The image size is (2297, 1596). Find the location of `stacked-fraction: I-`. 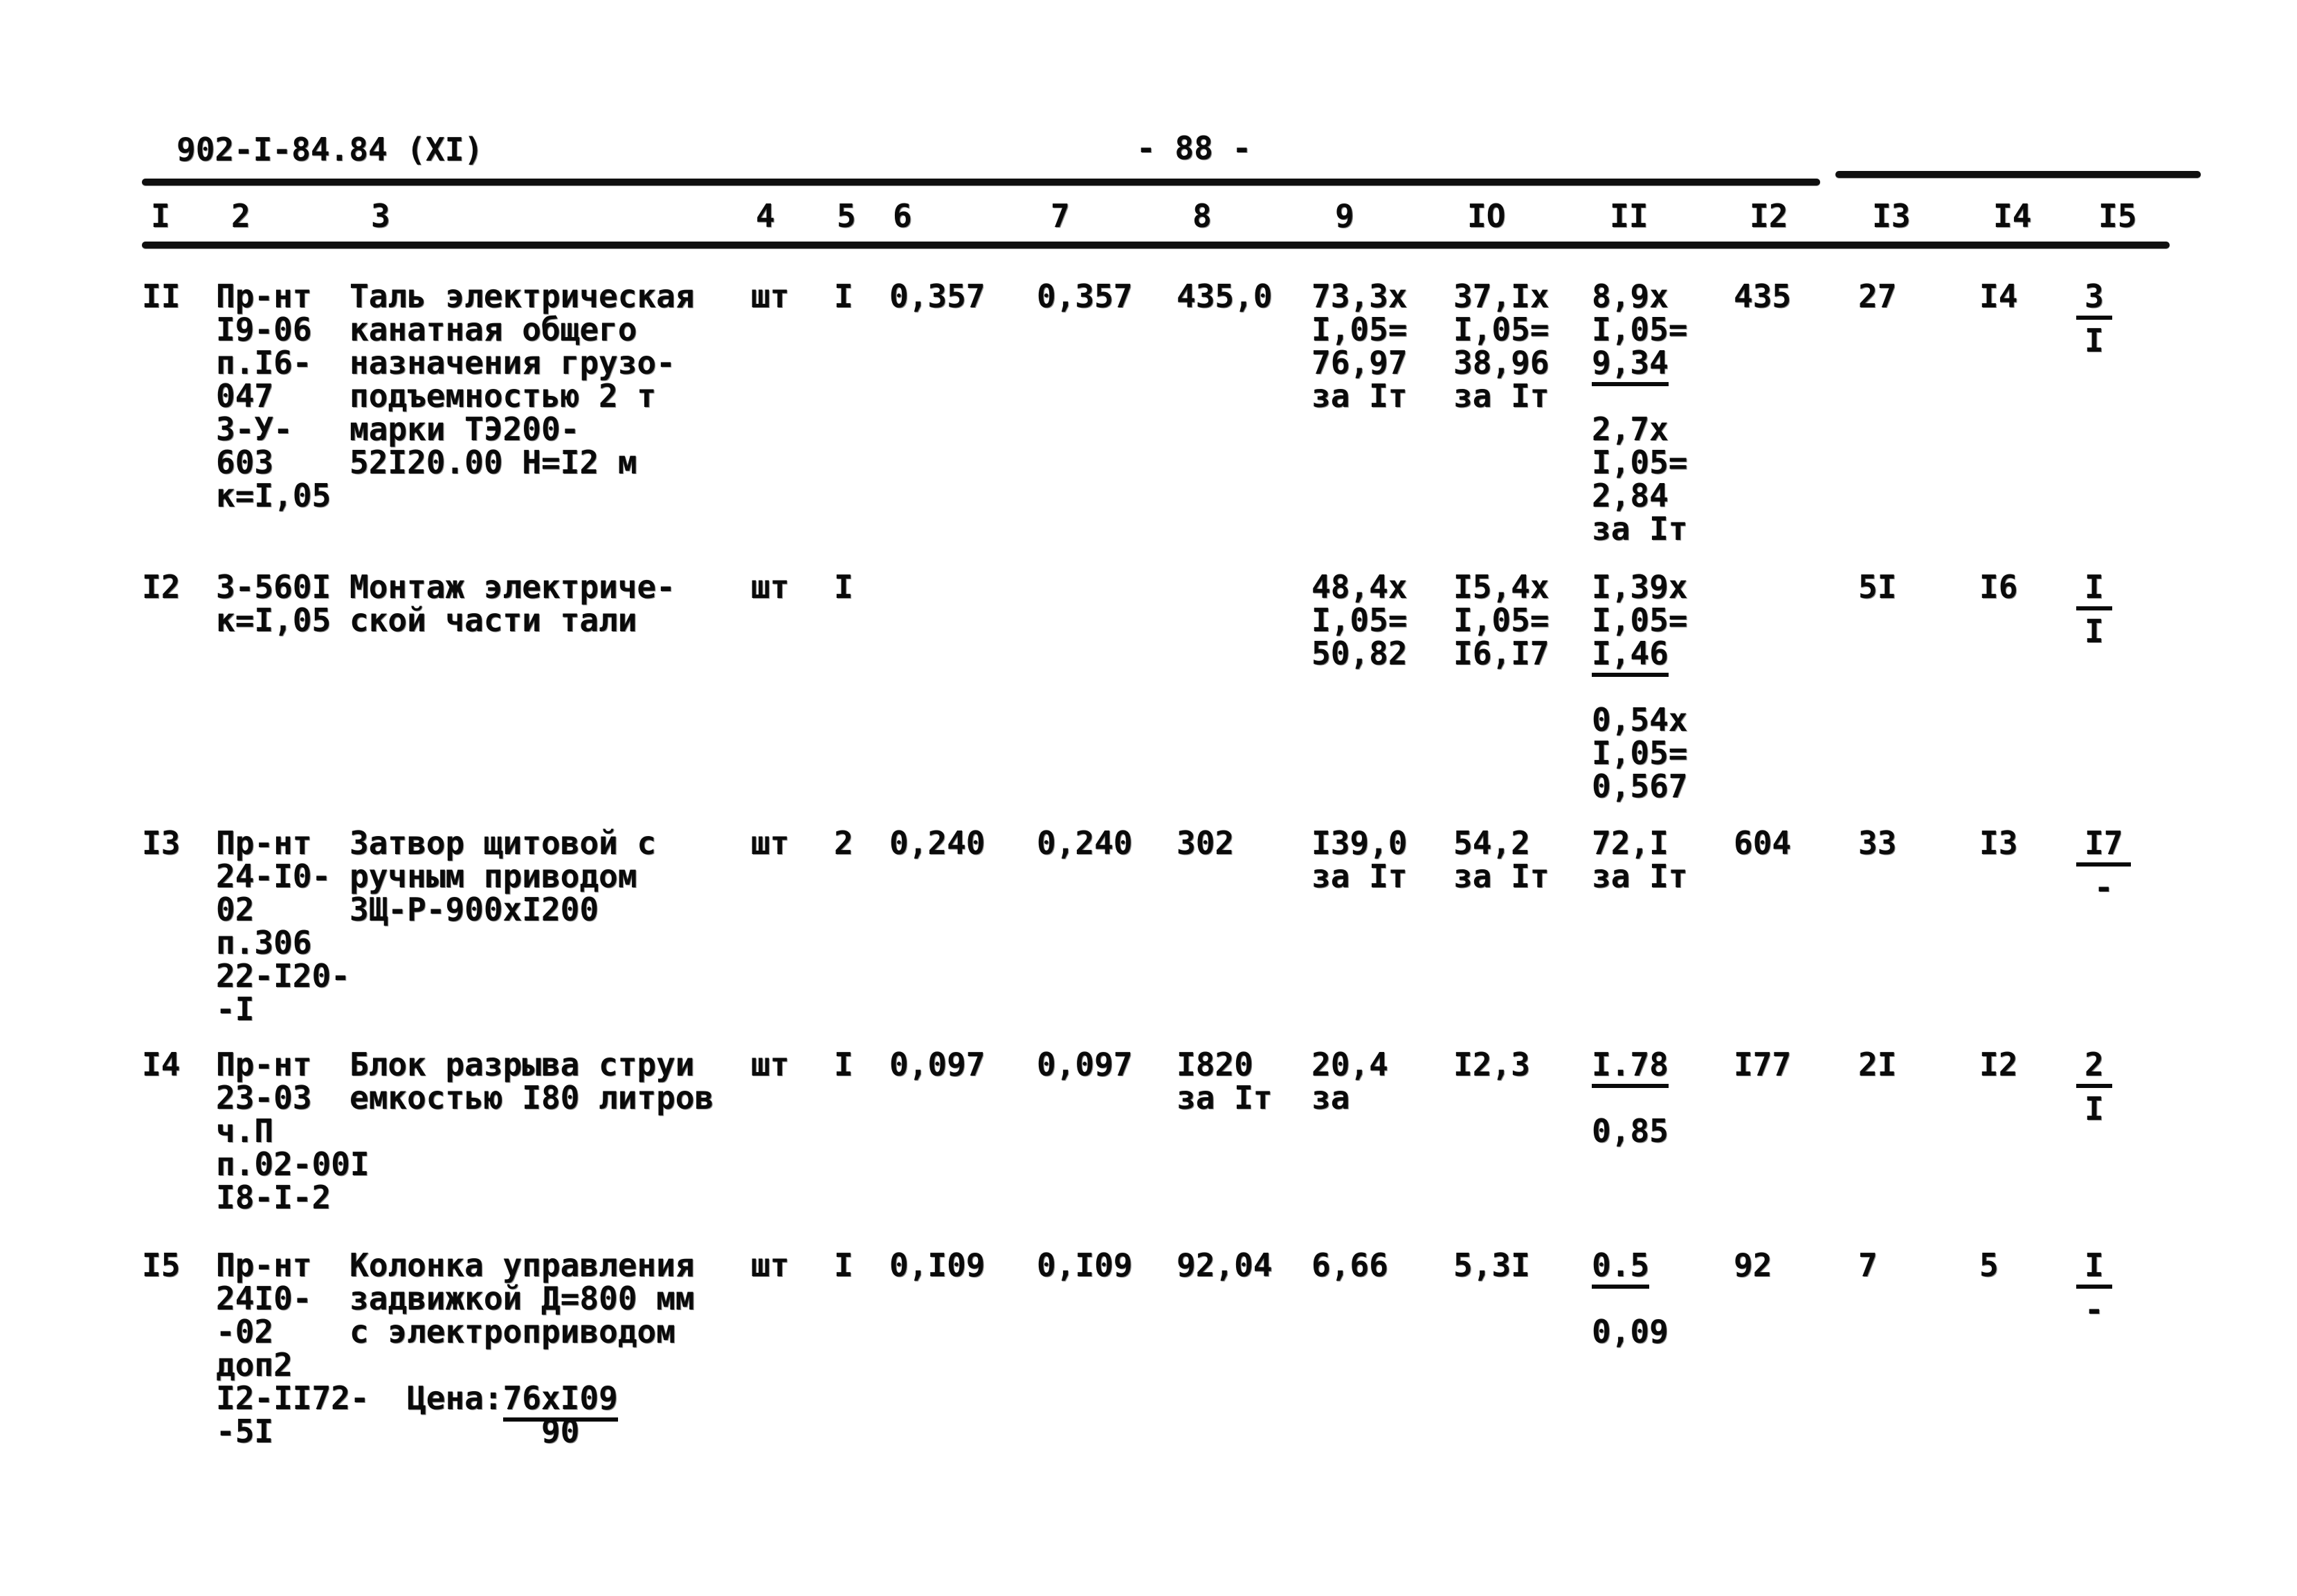

stacked-fraction: I- is located at coordinates (2094, 1287).